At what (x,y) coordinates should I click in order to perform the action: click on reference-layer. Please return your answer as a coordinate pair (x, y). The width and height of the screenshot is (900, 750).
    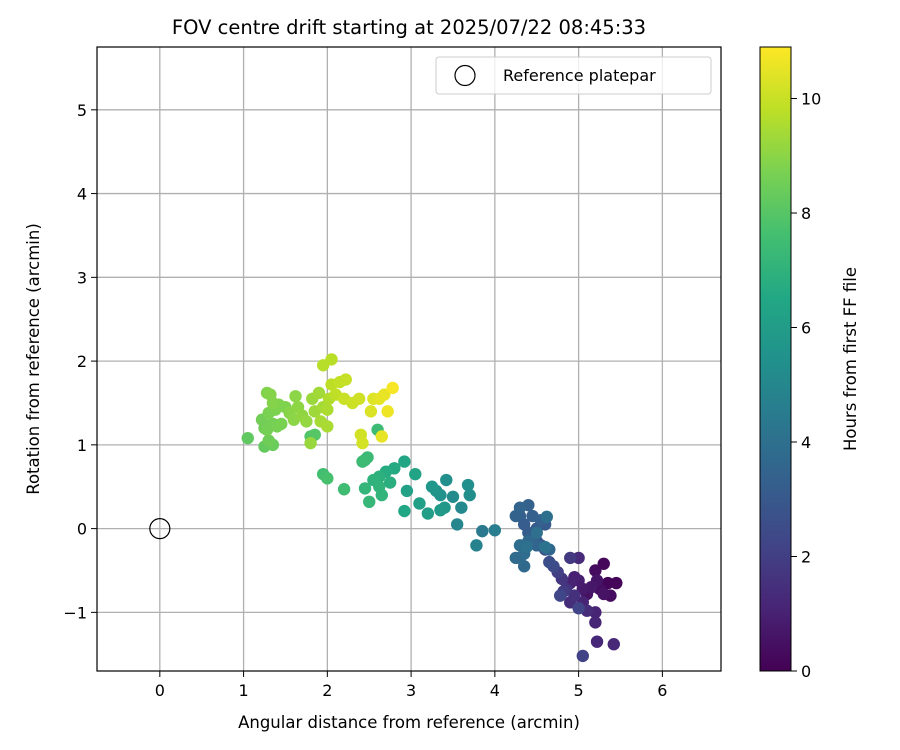
    Looking at the image, I should click on (160, 529).